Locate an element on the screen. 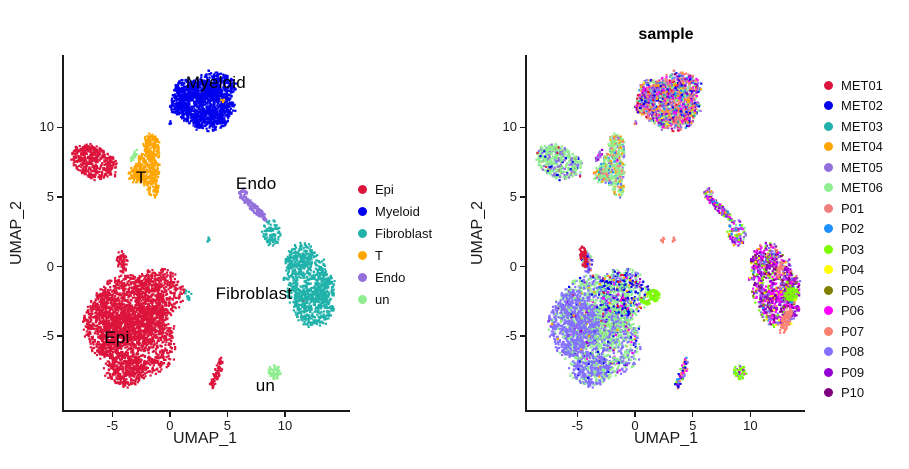 This screenshot has width=909, height=469. legend-label: P03 is located at coordinates (853, 249).